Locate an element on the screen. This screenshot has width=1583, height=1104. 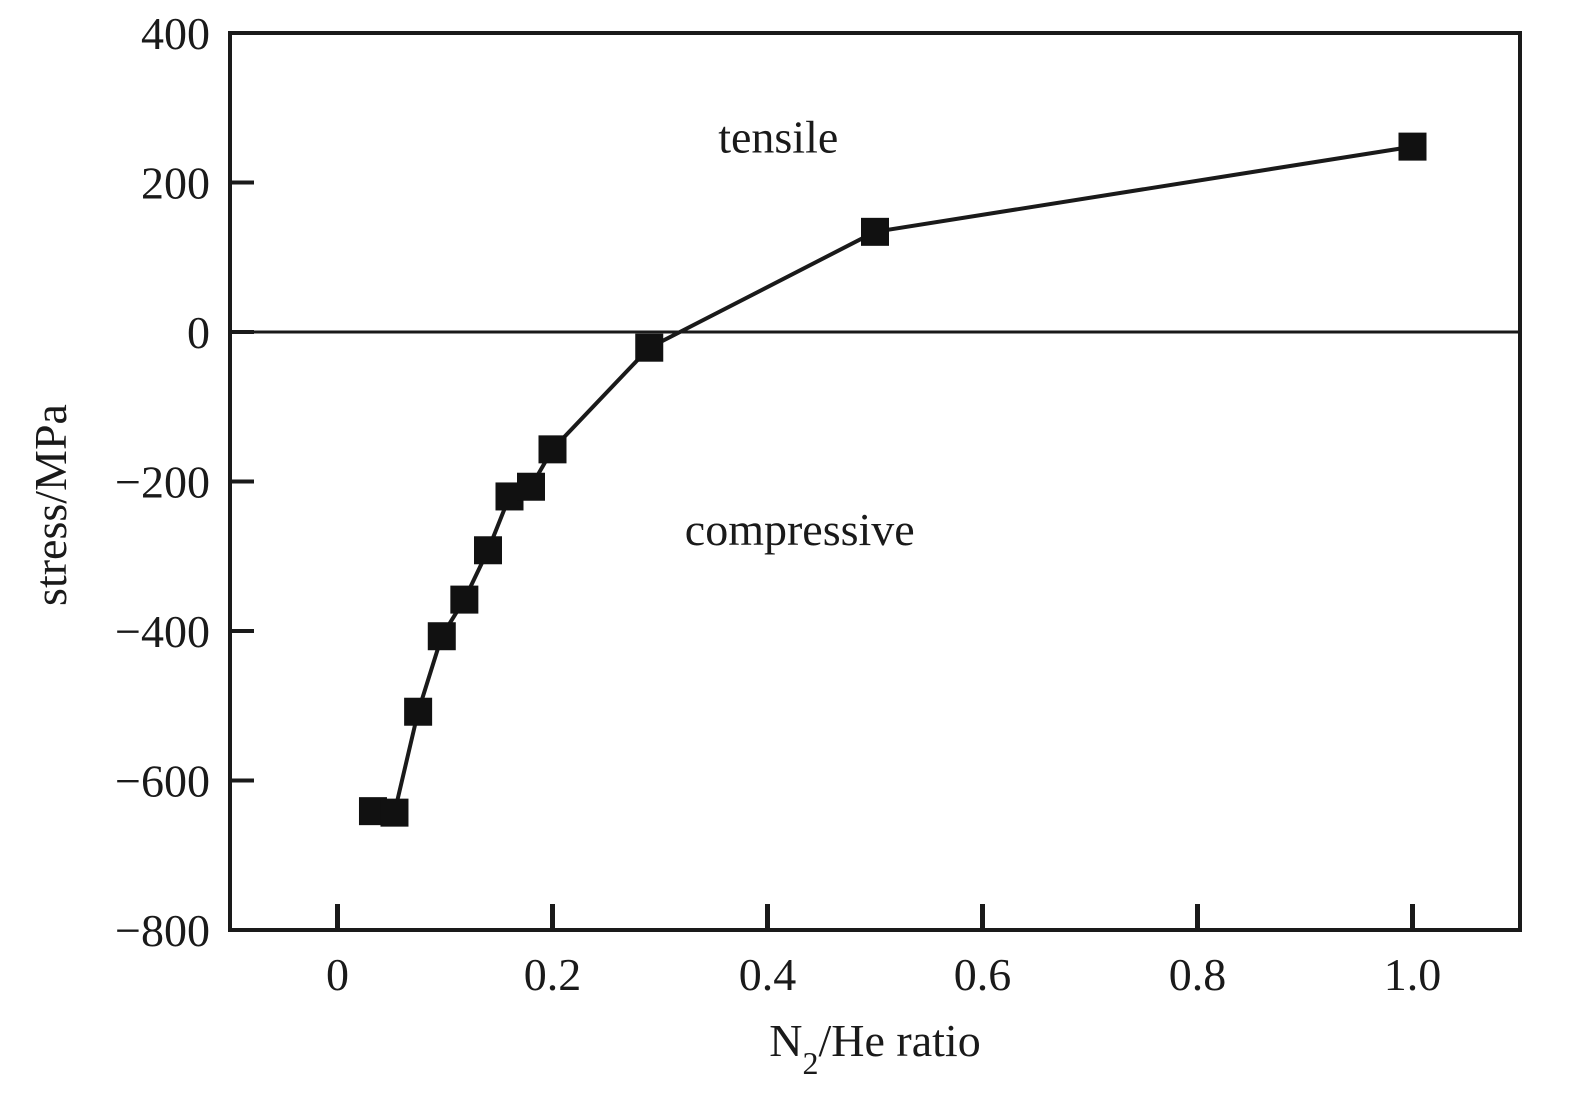
x-tick-label: 0.4 is located at coordinates (768, 974).